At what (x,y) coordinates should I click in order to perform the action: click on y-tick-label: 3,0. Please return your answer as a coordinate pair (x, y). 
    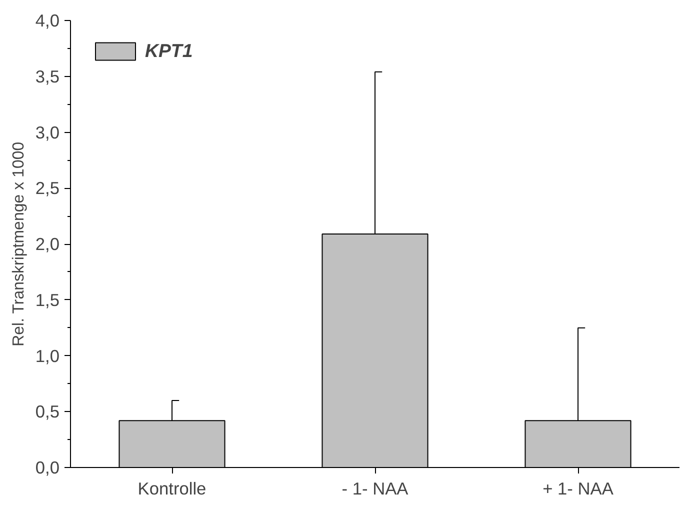
    Looking at the image, I should click on (47, 132).